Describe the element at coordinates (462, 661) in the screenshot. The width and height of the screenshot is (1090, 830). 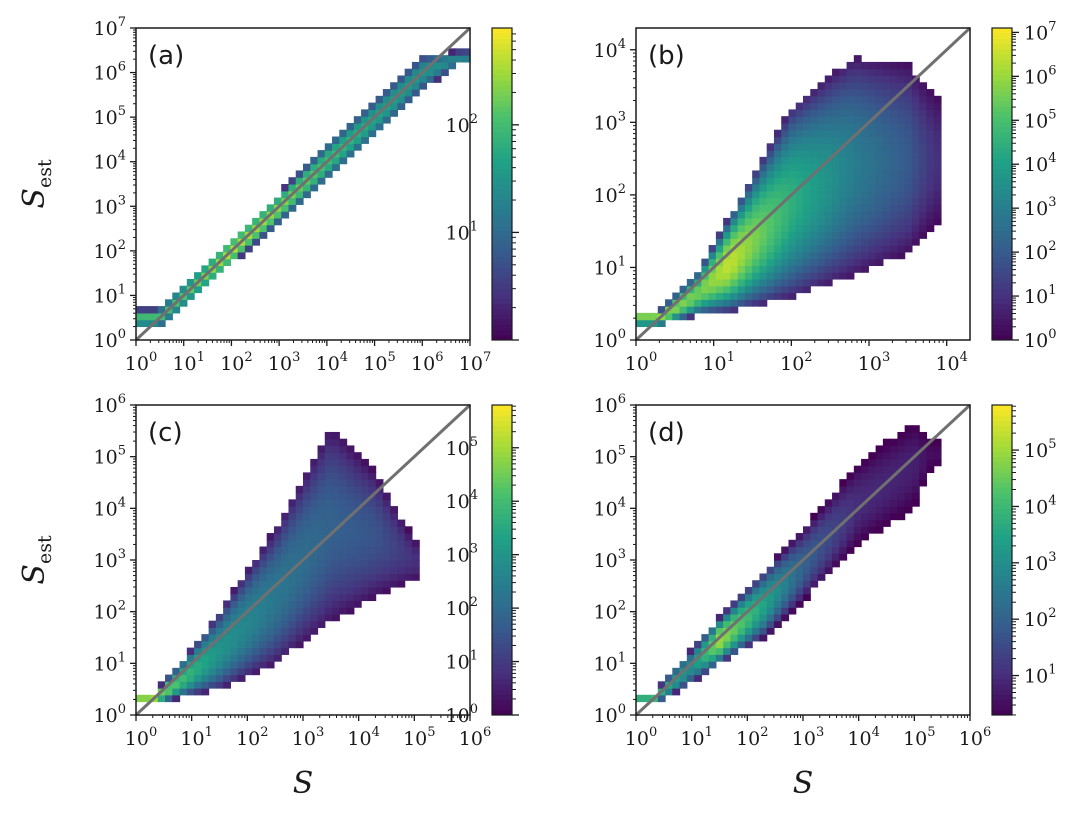
I see `colorbar-tick-label: 101` at that location.